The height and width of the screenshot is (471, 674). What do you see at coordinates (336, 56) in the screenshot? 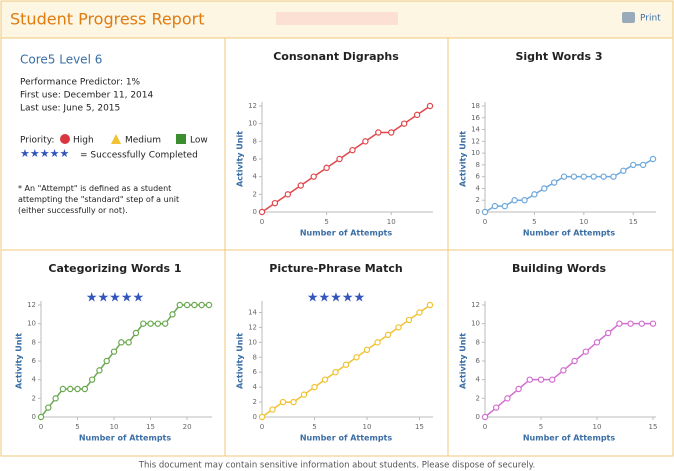
I see `chart-title: Consonant Digraphs` at bounding box center [336, 56].